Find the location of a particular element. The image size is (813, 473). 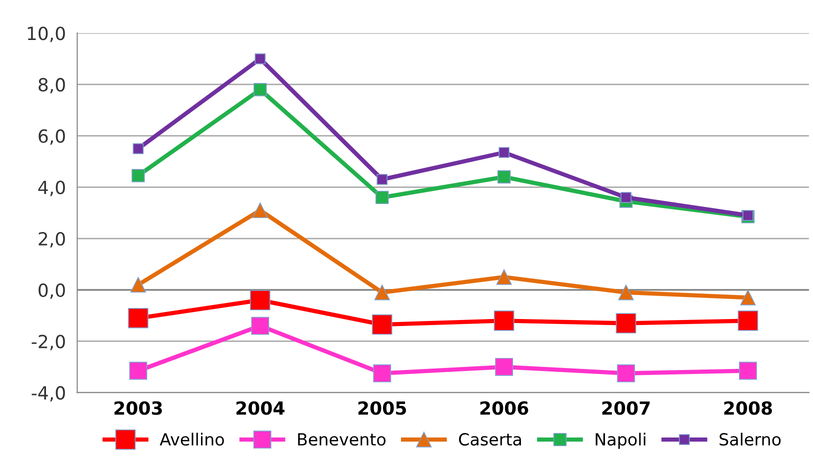

x-tick-label: 2006 is located at coordinates (504, 408).